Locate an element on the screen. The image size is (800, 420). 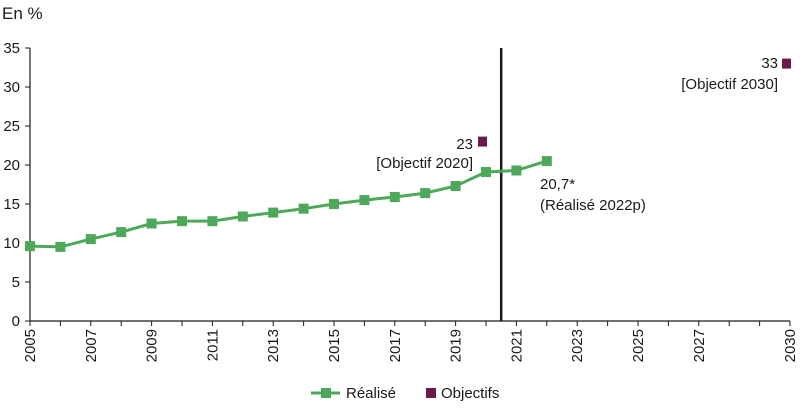
annotation-label: [Objectif 2030] is located at coordinates (729, 84).